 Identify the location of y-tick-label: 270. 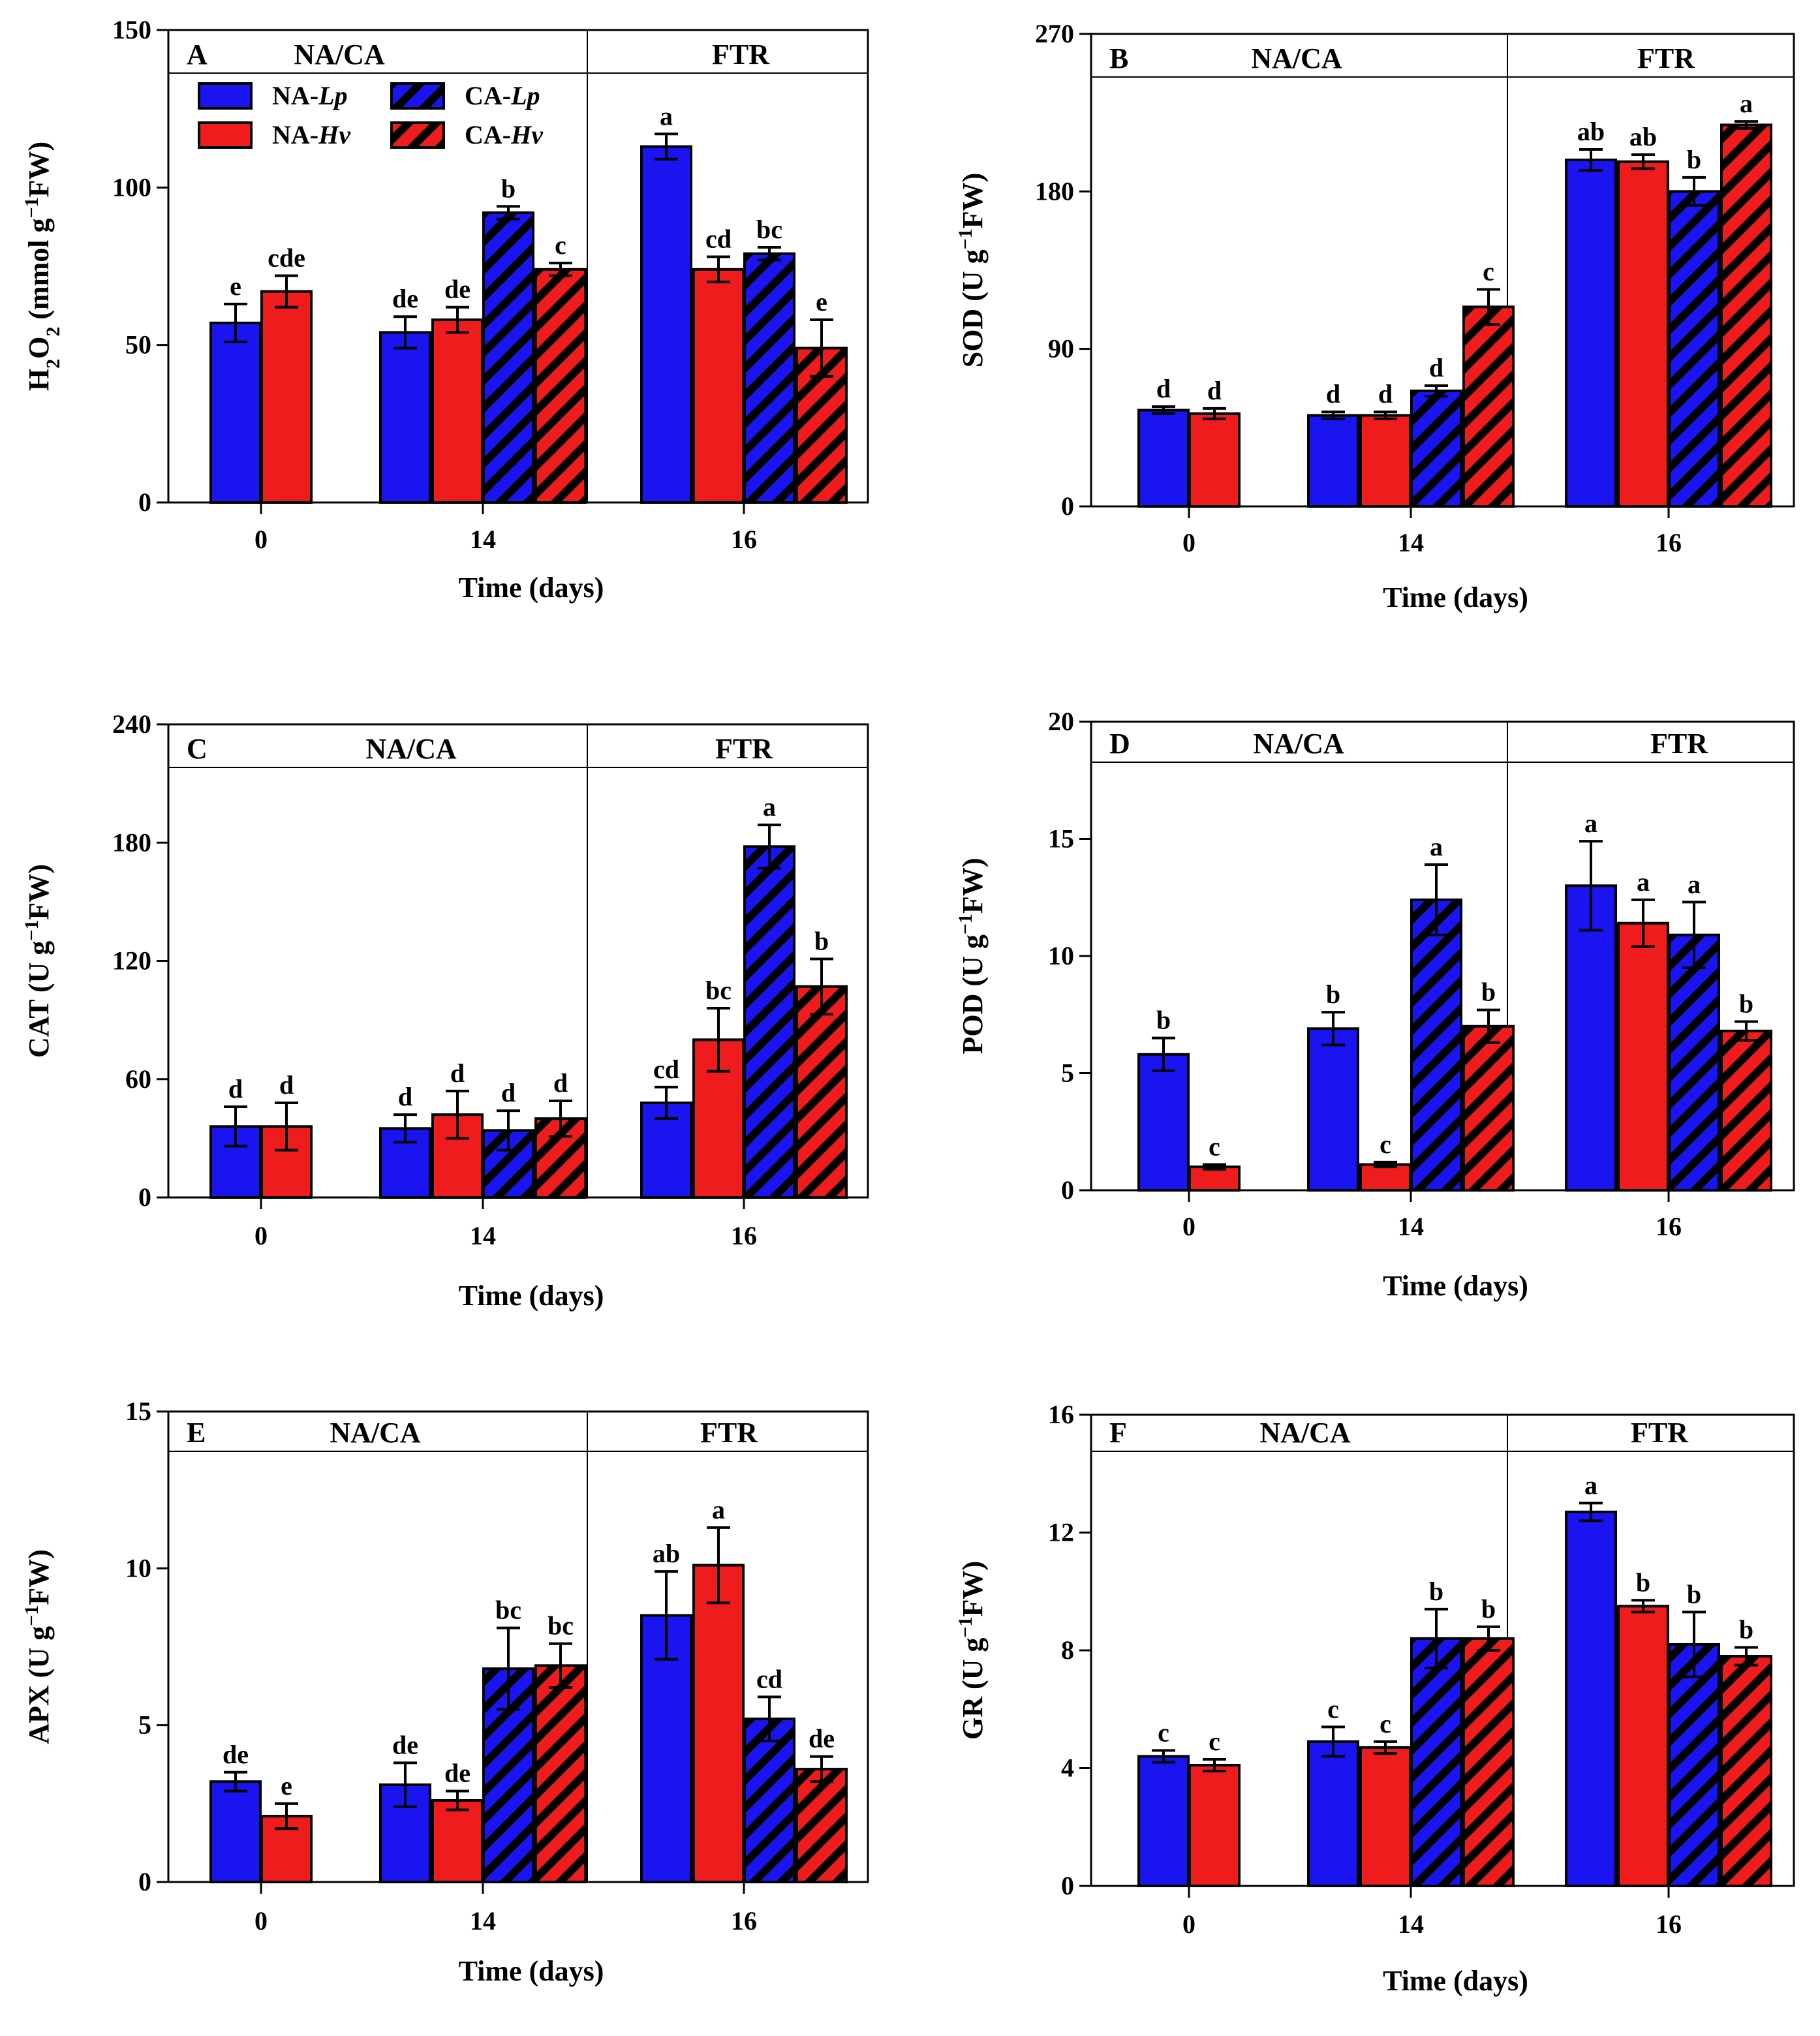
(1054, 33).